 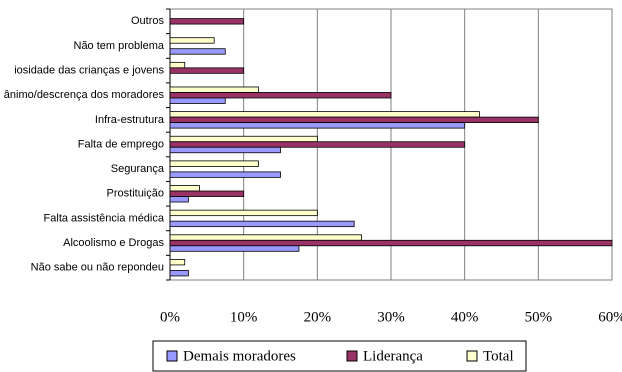 What do you see at coordinates (89, 70) in the screenshot?
I see `y-tick-label: iosidade das crianças e jovens` at bounding box center [89, 70].